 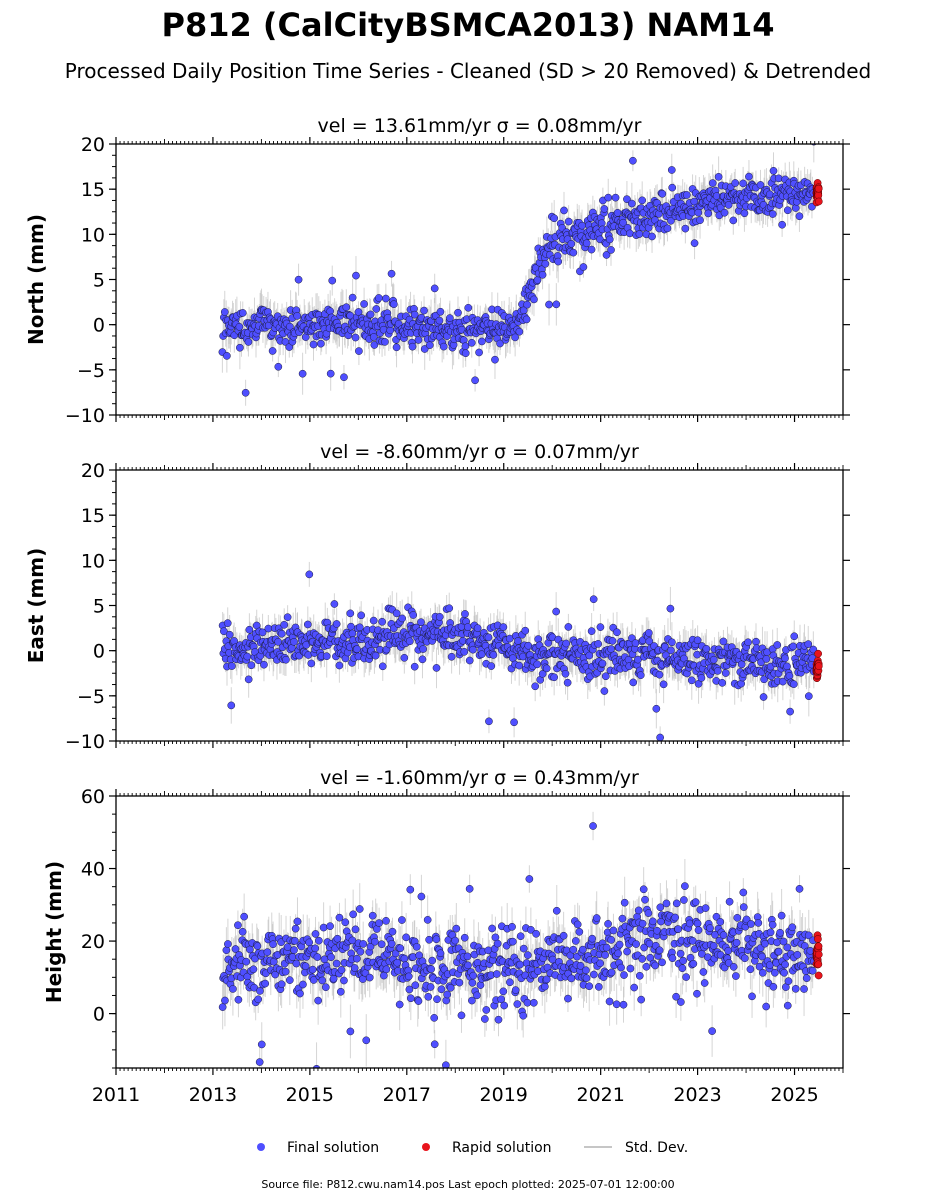 I want to click on data-layer, so click(x=520, y=651).